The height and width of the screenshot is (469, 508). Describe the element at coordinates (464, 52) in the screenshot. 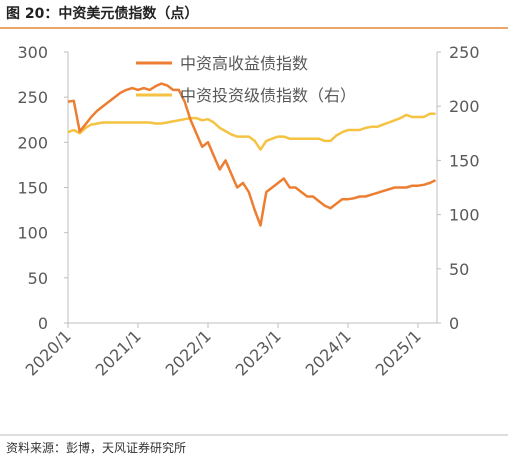

I see `y2-tick-label: 250` at that location.